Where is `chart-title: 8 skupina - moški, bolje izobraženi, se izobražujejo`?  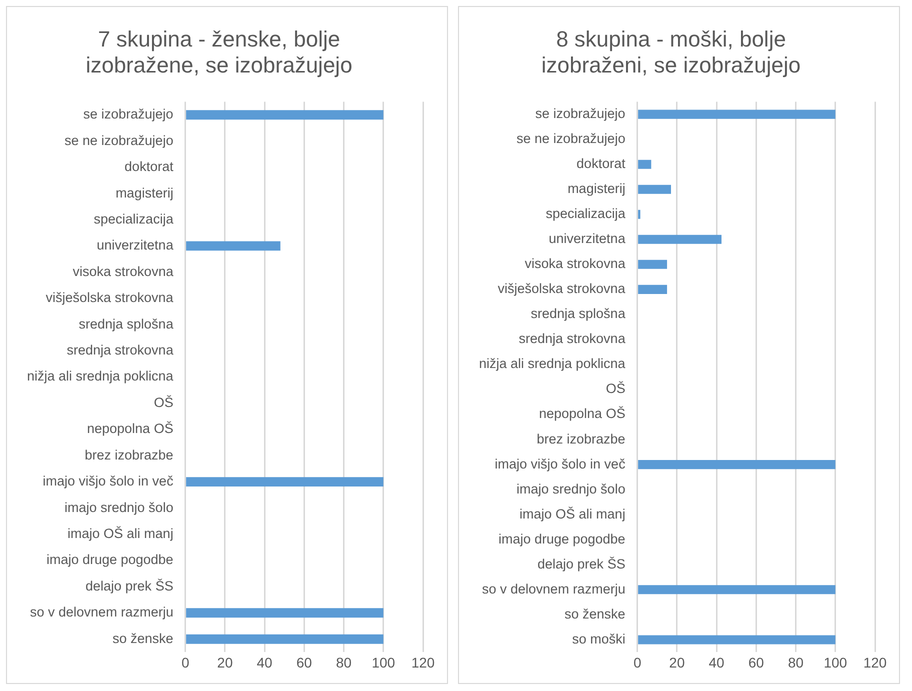 chart-title: 8 skupina - moški, bolje izobraženi, se izobražujejo is located at coordinates (671, 52).